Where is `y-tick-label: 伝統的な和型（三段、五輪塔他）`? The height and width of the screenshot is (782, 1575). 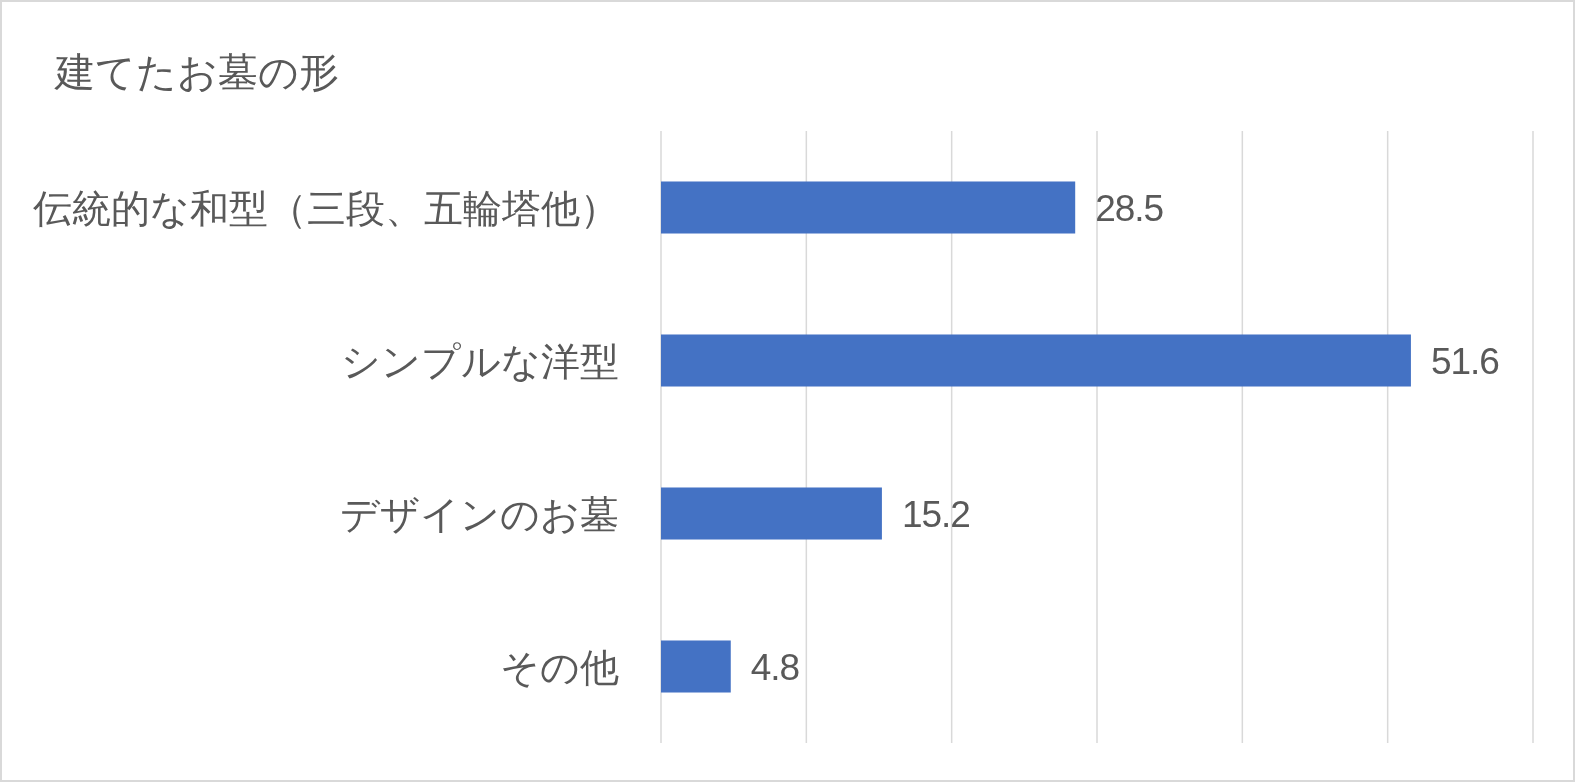 y-tick-label: 伝統的な和型（三段、五輪塔他） is located at coordinates (326, 208).